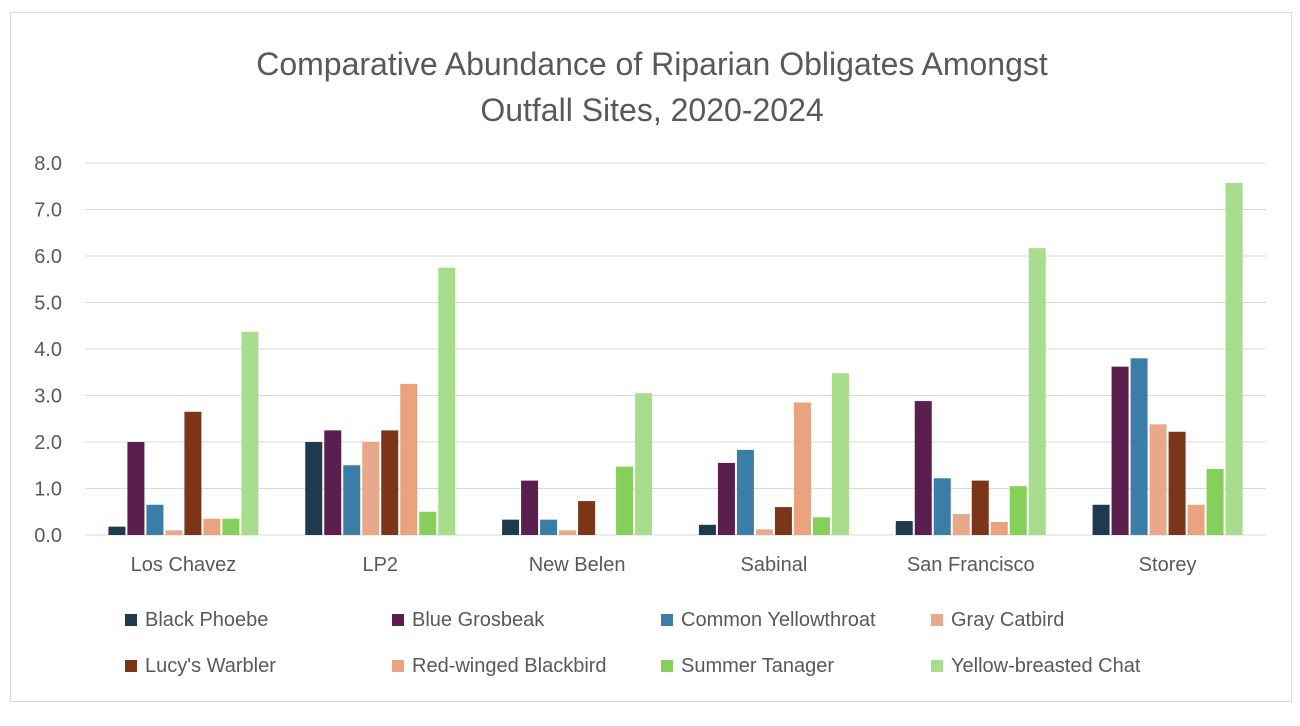 The image size is (1300, 726). Describe the element at coordinates (774, 565) in the screenshot. I see `x-tick-label: Sabinal` at that location.